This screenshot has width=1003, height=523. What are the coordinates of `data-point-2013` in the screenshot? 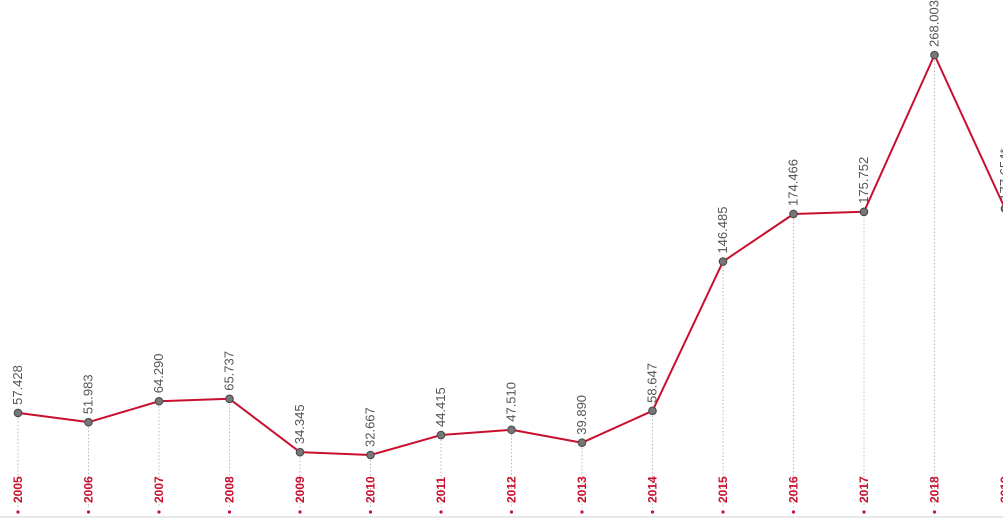 It's located at (582, 443).